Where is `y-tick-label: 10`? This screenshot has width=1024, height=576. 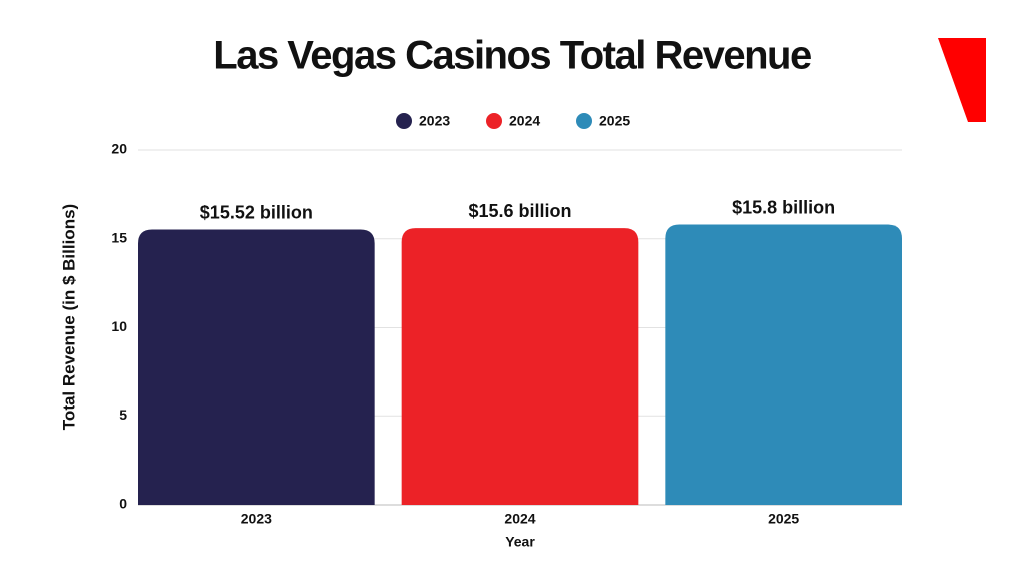
y-tick-label: 10 is located at coordinates (119, 326).